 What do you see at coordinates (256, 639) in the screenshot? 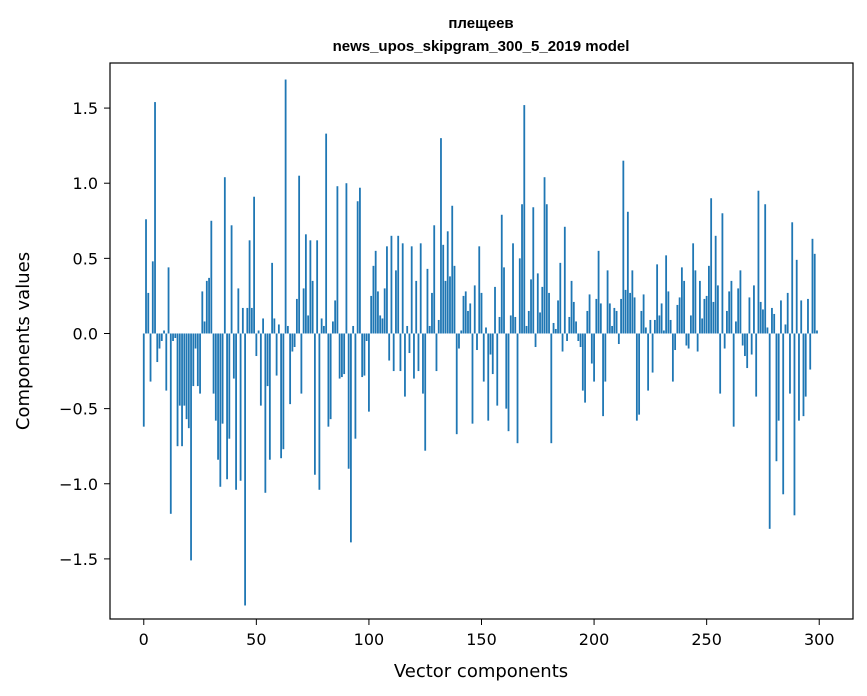
I see `x-tick-label: 50` at bounding box center [256, 639].